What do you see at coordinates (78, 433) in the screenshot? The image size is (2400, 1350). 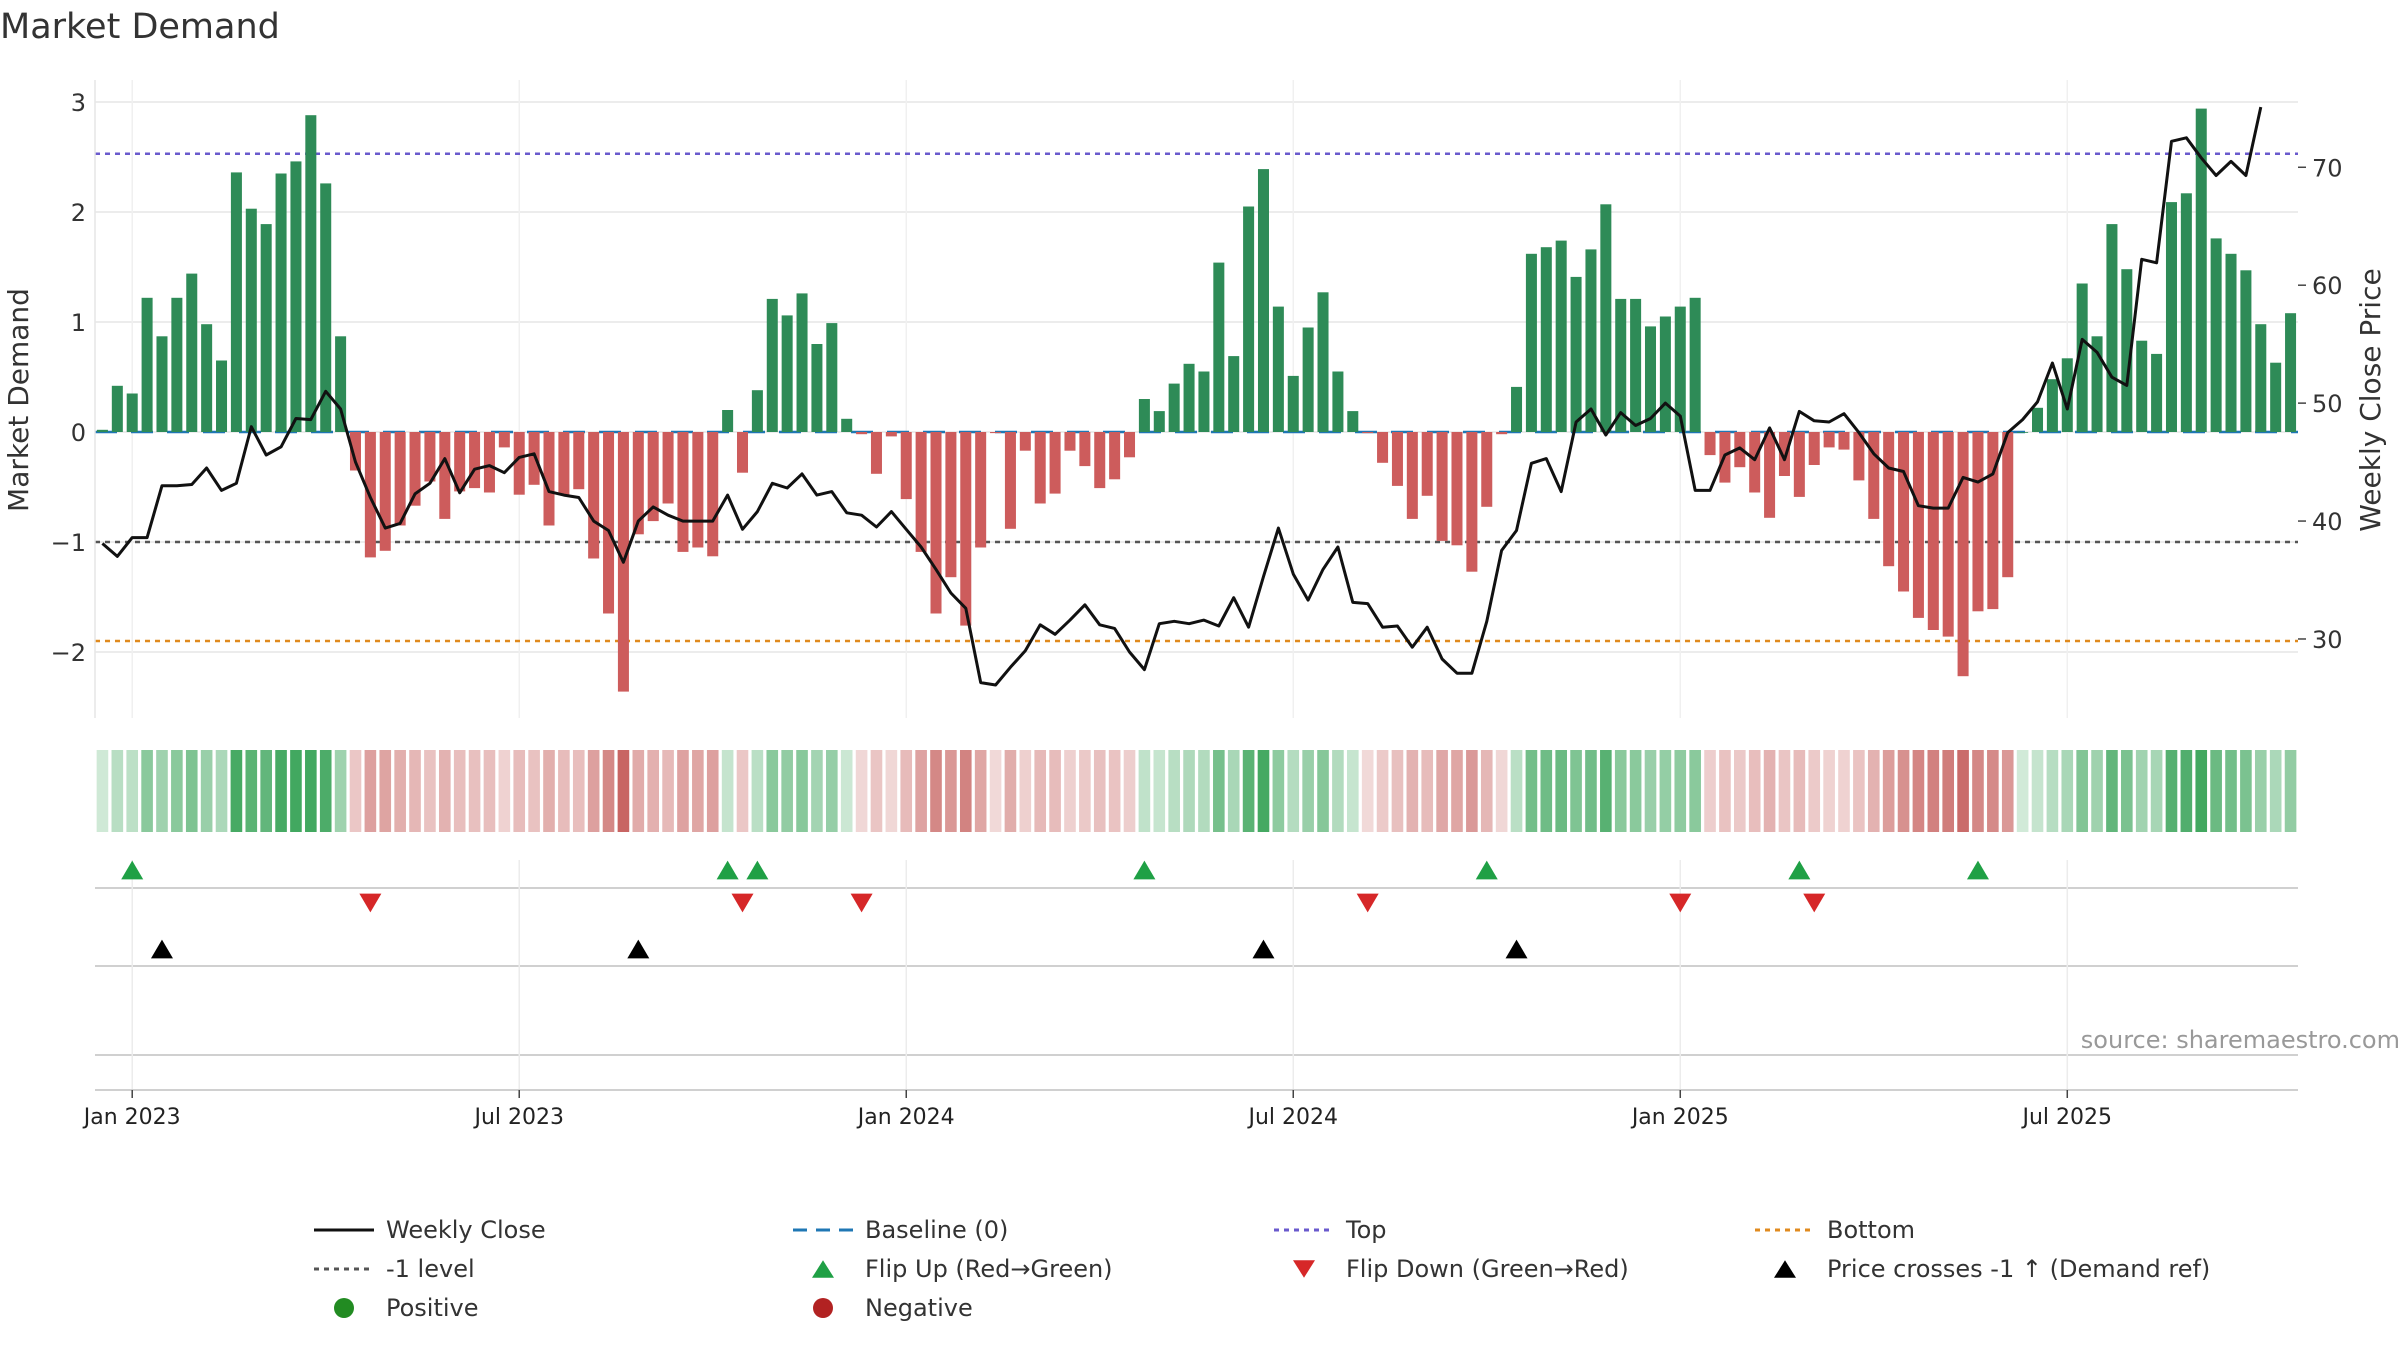 I see `y-left-tick-label: 0` at bounding box center [78, 433].